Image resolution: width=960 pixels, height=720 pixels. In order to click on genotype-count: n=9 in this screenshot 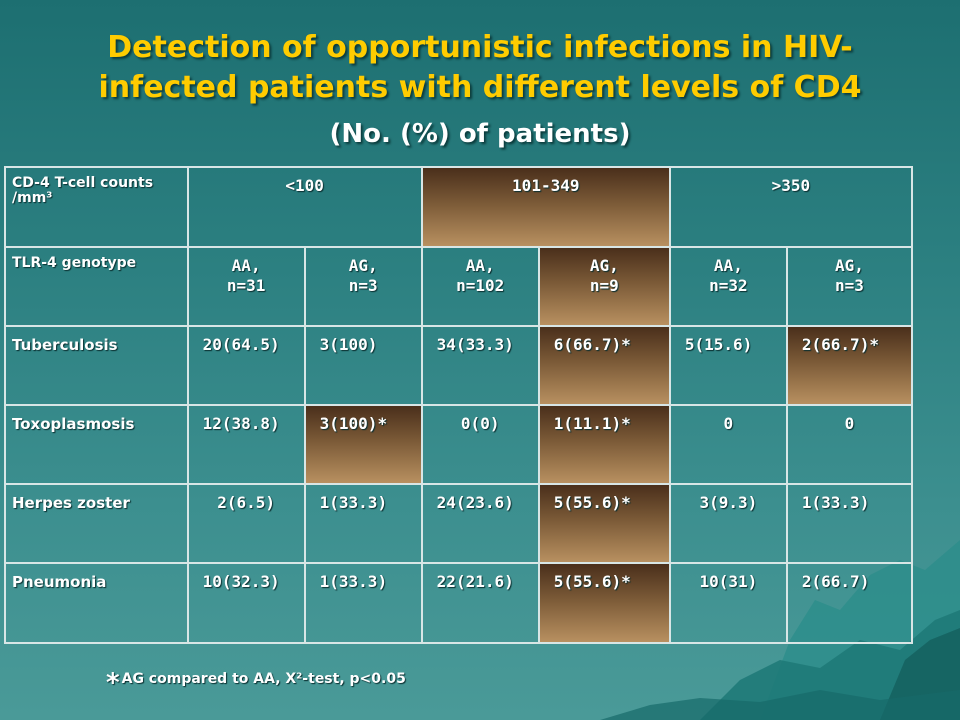, I will do `click(604, 285)`.